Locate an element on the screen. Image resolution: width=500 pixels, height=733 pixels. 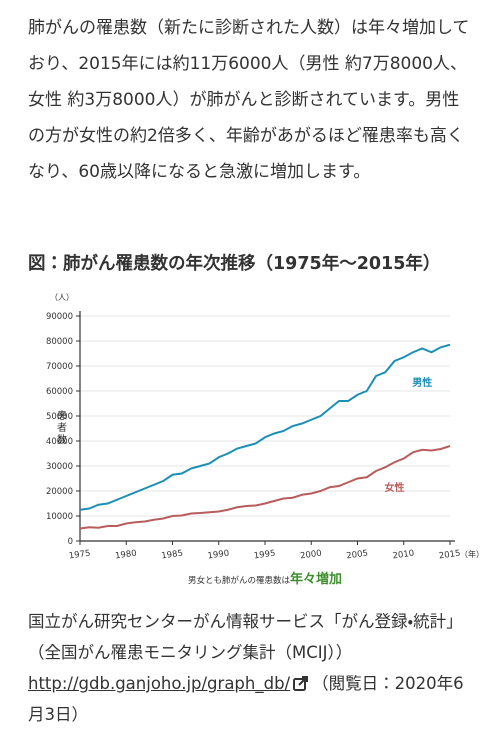
accessed-date: （閲覧日：2020年6月3日） is located at coordinates (246, 699).